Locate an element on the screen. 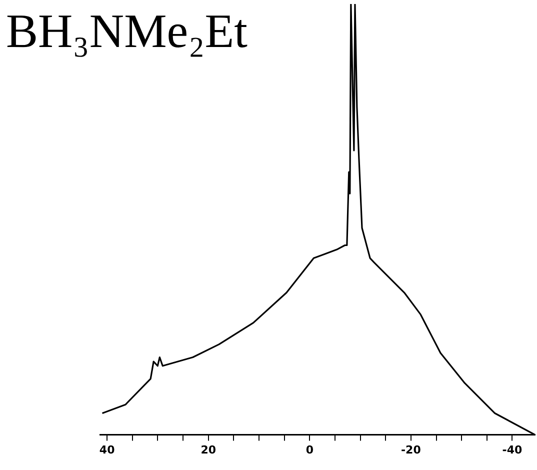 This screenshot has width=537, height=470. x-tick-label: 40 is located at coordinates (107, 449).